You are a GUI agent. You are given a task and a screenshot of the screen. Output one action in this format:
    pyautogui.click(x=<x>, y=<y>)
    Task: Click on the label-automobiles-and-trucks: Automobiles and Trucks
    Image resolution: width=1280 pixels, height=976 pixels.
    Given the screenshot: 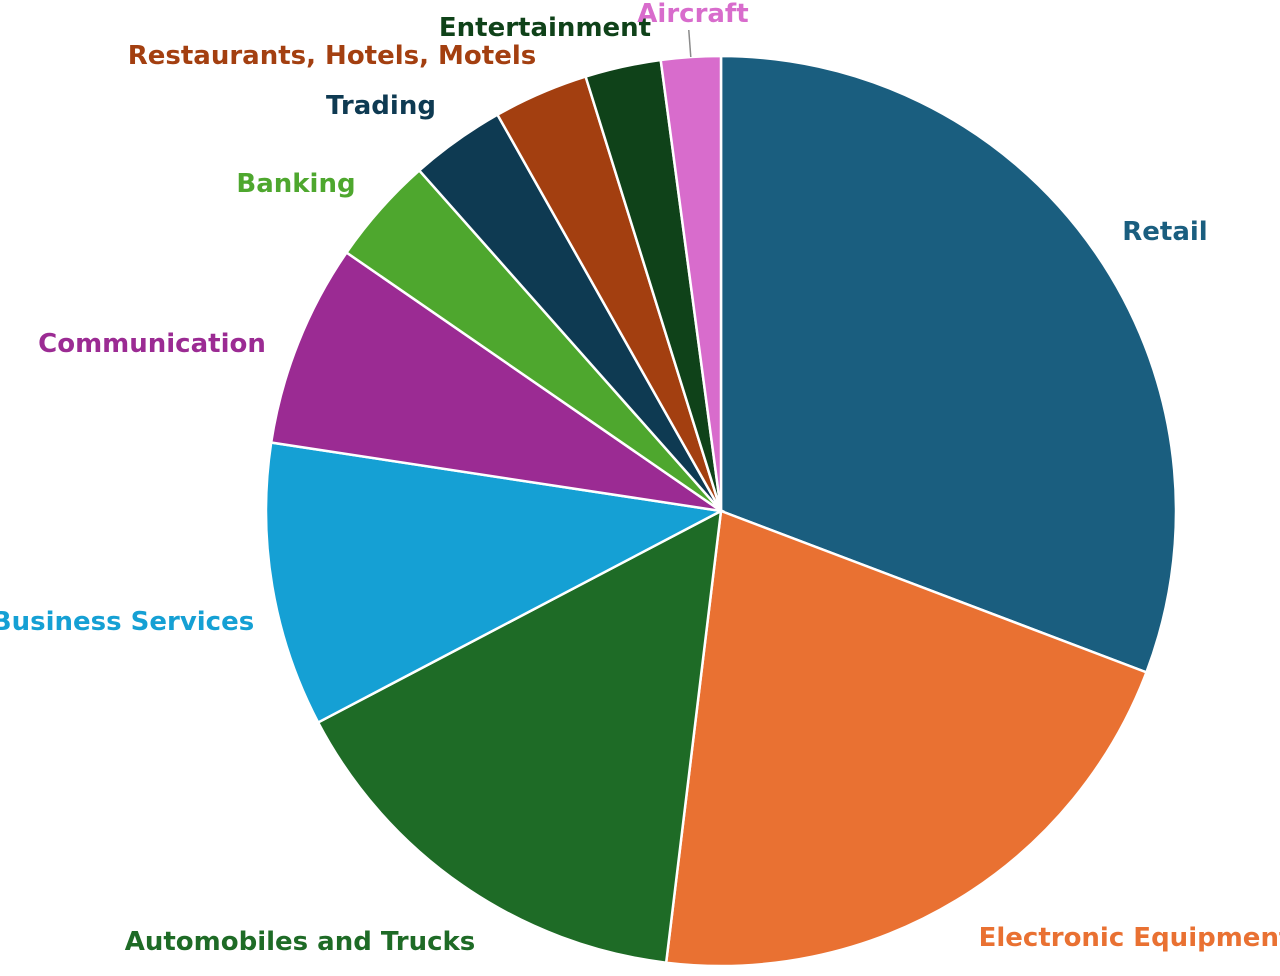 What is the action you would take?
    pyautogui.click(x=300, y=942)
    